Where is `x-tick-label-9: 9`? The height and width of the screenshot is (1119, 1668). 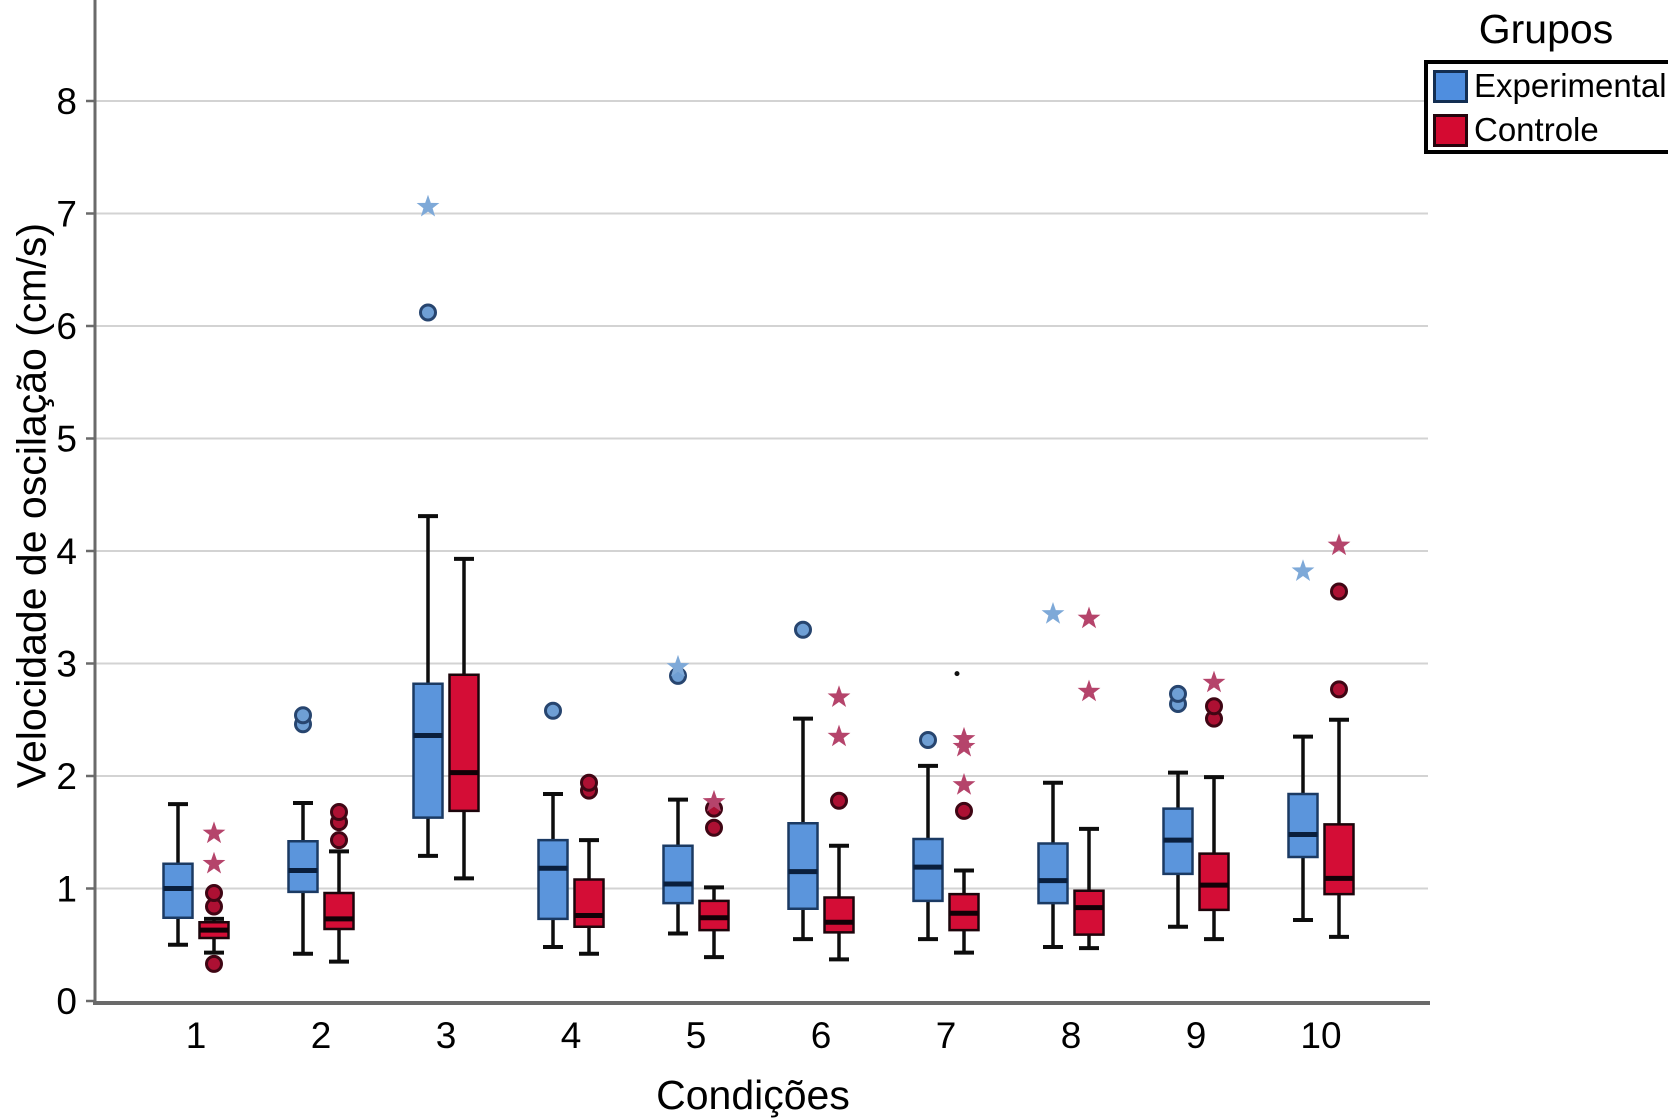 x-tick-label-9: 9 is located at coordinates (1196, 1035).